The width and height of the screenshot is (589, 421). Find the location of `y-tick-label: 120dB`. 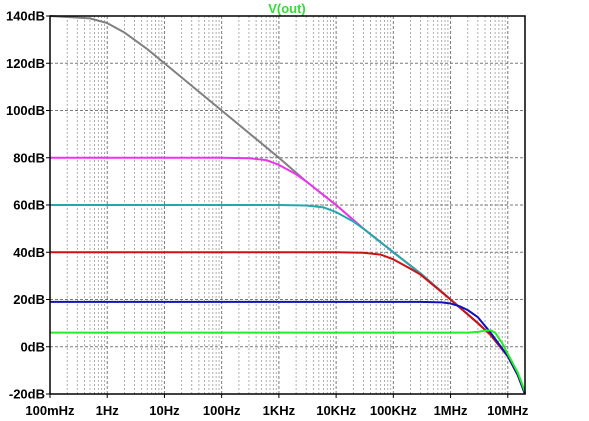

y-tick-label: 120dB is located at coordinates (25, 63).